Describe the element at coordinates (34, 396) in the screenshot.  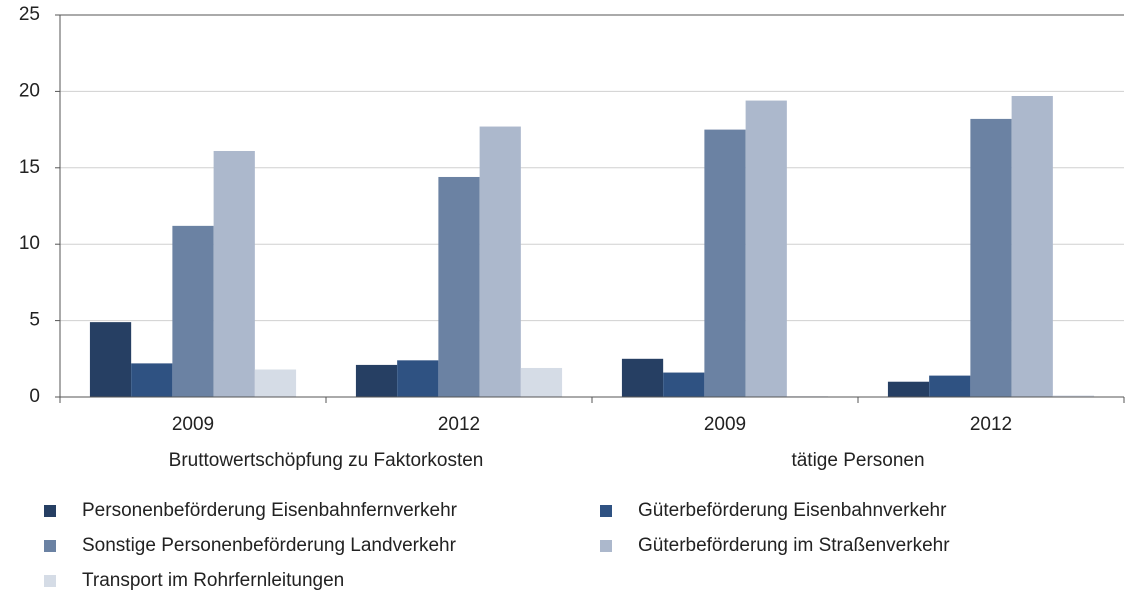
I see `y-tick-label: 0` at that location.